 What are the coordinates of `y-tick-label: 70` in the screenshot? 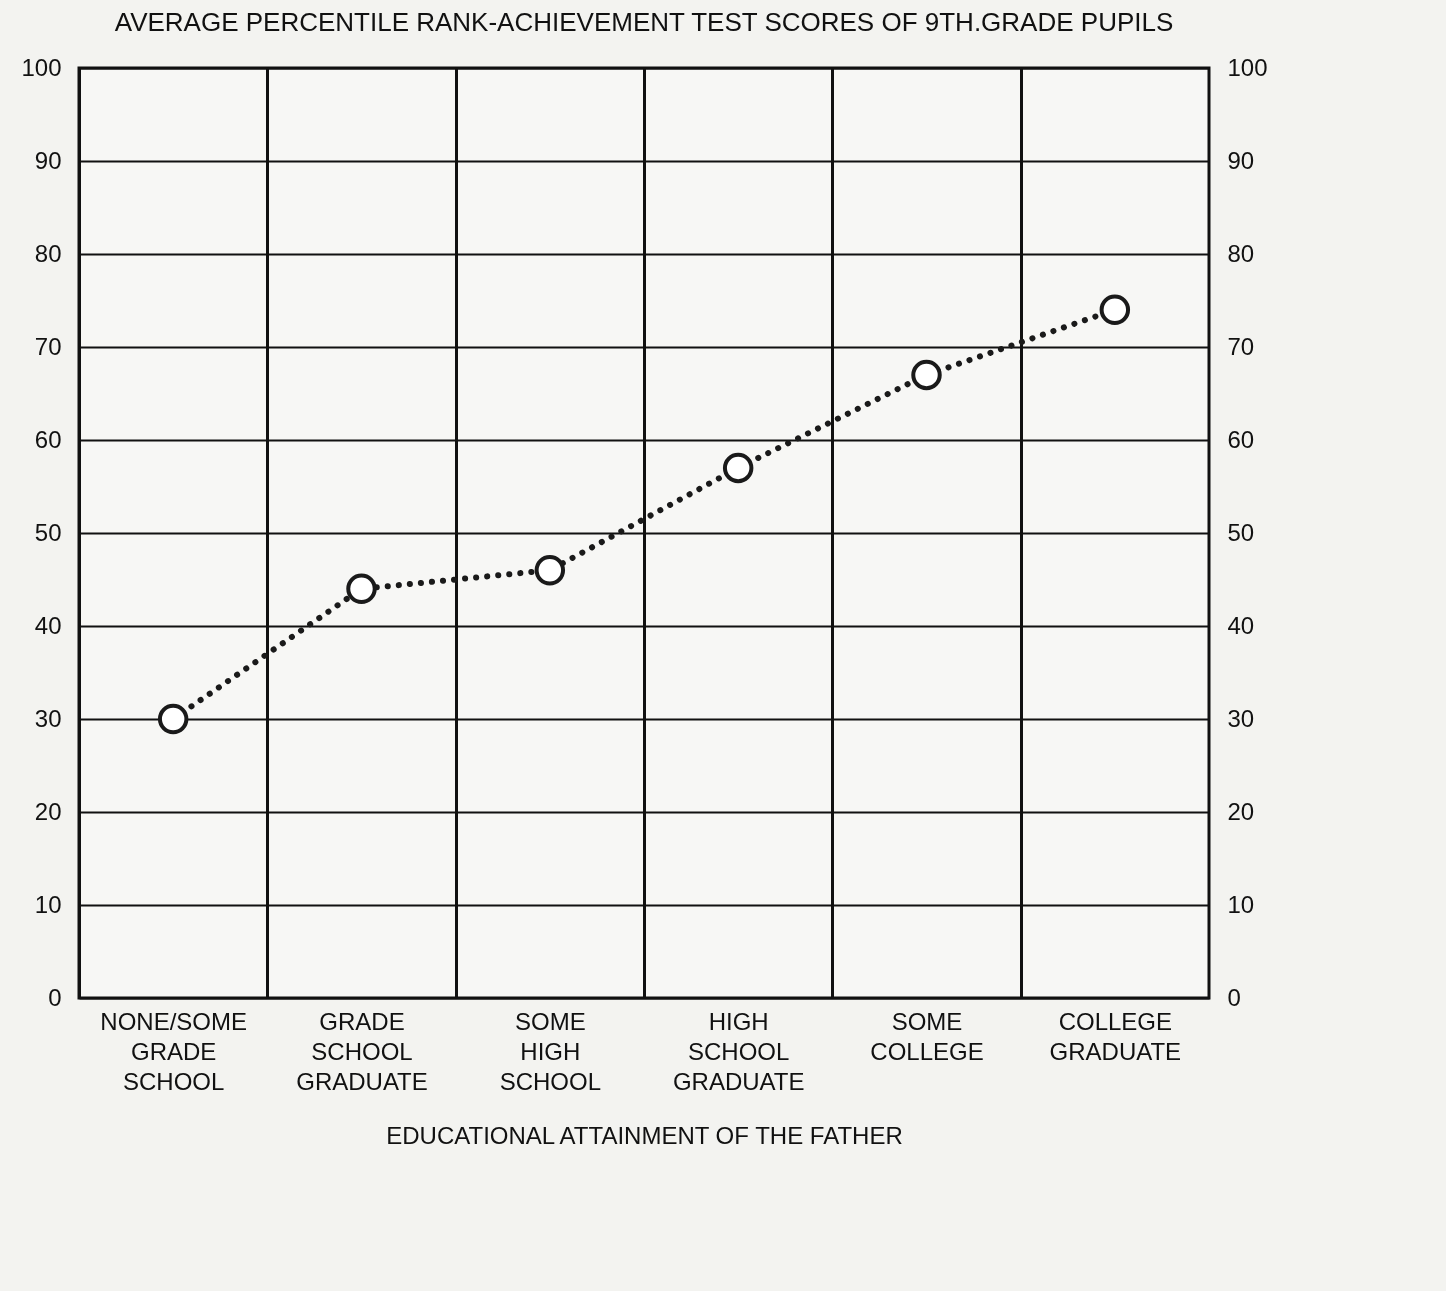 It's located at (48, 346).